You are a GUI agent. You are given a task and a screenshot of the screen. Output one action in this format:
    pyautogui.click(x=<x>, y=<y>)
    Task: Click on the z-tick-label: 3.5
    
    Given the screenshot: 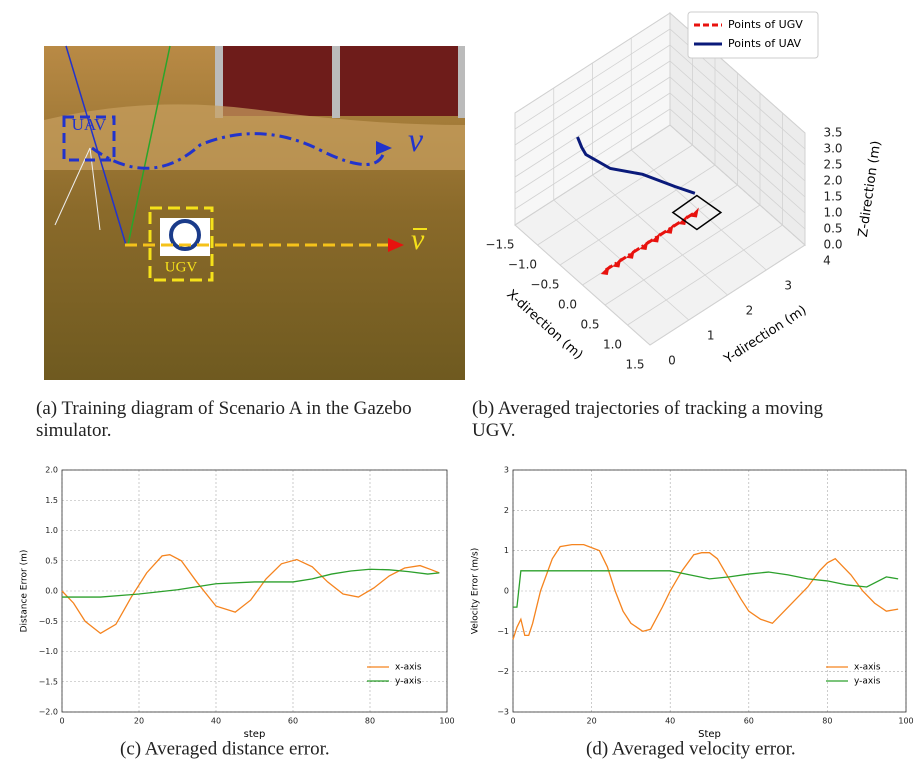 What is the action you would take?
    pyautogui.click(x=832, y=133)
    